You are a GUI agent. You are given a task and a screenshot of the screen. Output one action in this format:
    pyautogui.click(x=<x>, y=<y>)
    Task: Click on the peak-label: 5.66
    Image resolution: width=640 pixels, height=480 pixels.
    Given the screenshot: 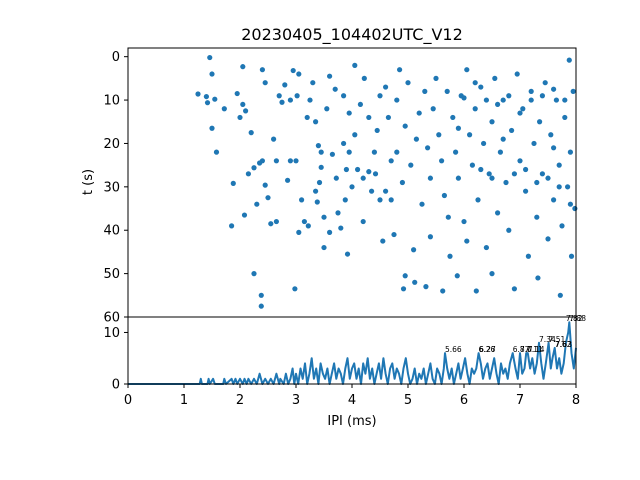 What is the action you would take?
    pyautogui.click(x=453, y=349)
    